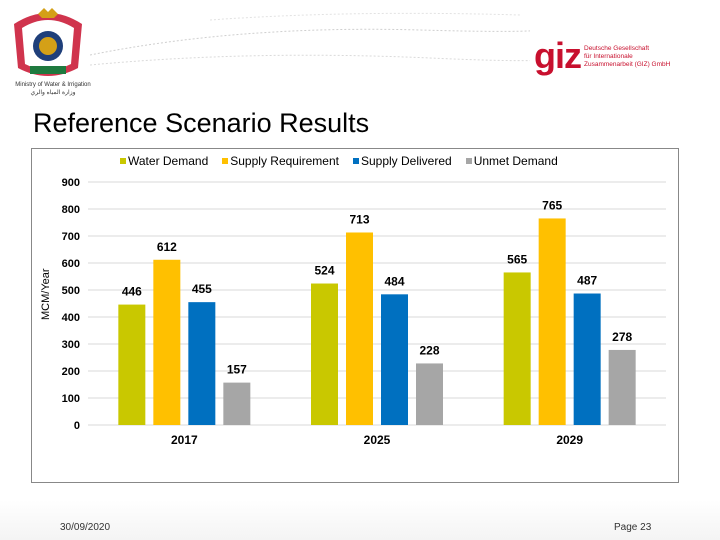  I want to click on y-tick-label: 300, so click(71, 345).